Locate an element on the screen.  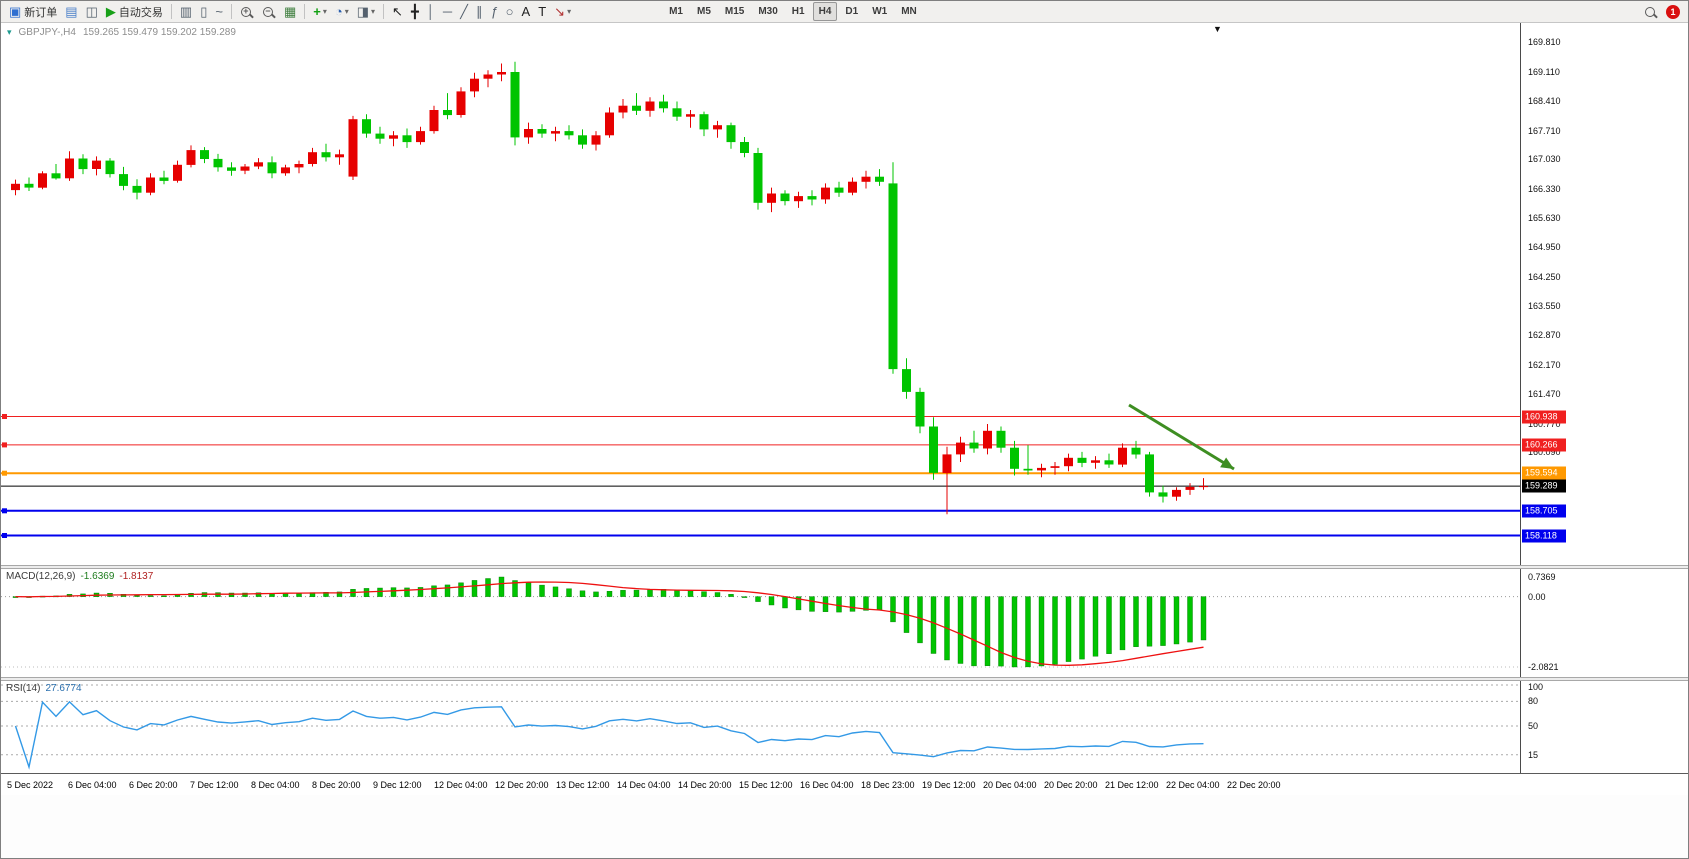
rsi-axis: 100 80 50 15 is located at coordinates (1604, 727).